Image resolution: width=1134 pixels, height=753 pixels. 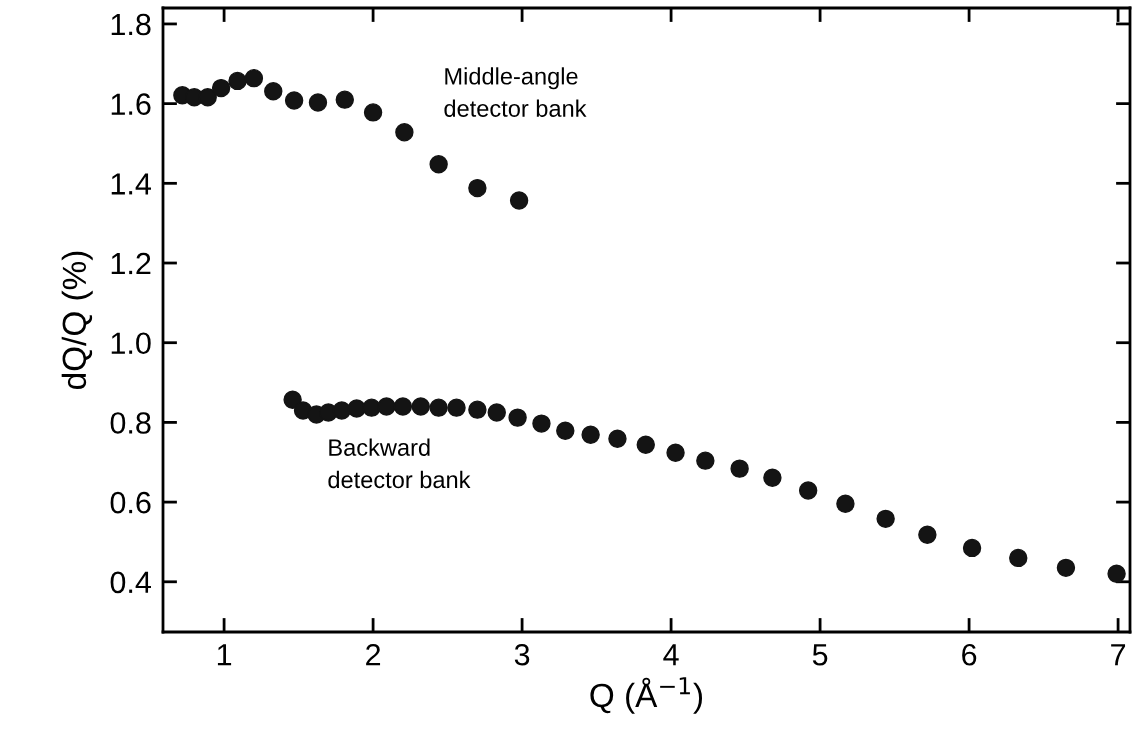 What do you see at coordinates (820, 655) in the screenshot?
I see `x-tick-label: 5` at bounding box center [820, 655].